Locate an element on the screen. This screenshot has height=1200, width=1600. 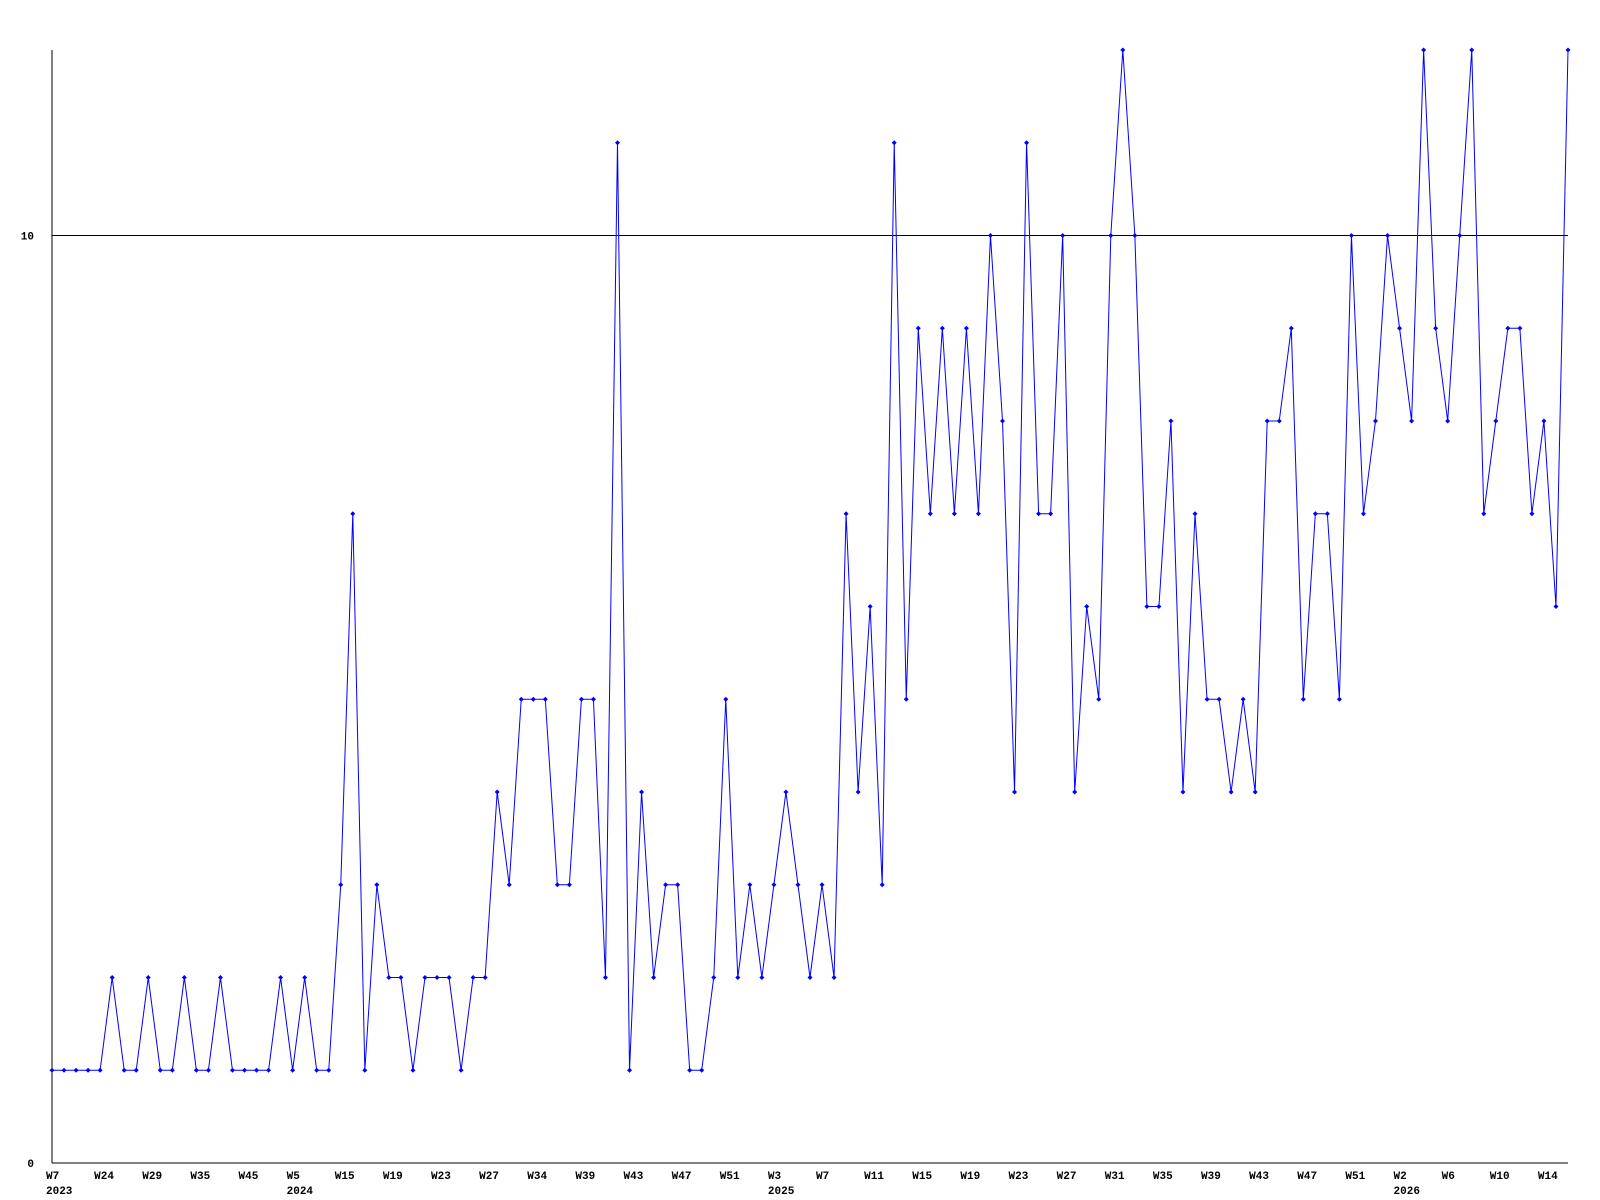
year-label: 2025 is located at coordinates (781, 1192).